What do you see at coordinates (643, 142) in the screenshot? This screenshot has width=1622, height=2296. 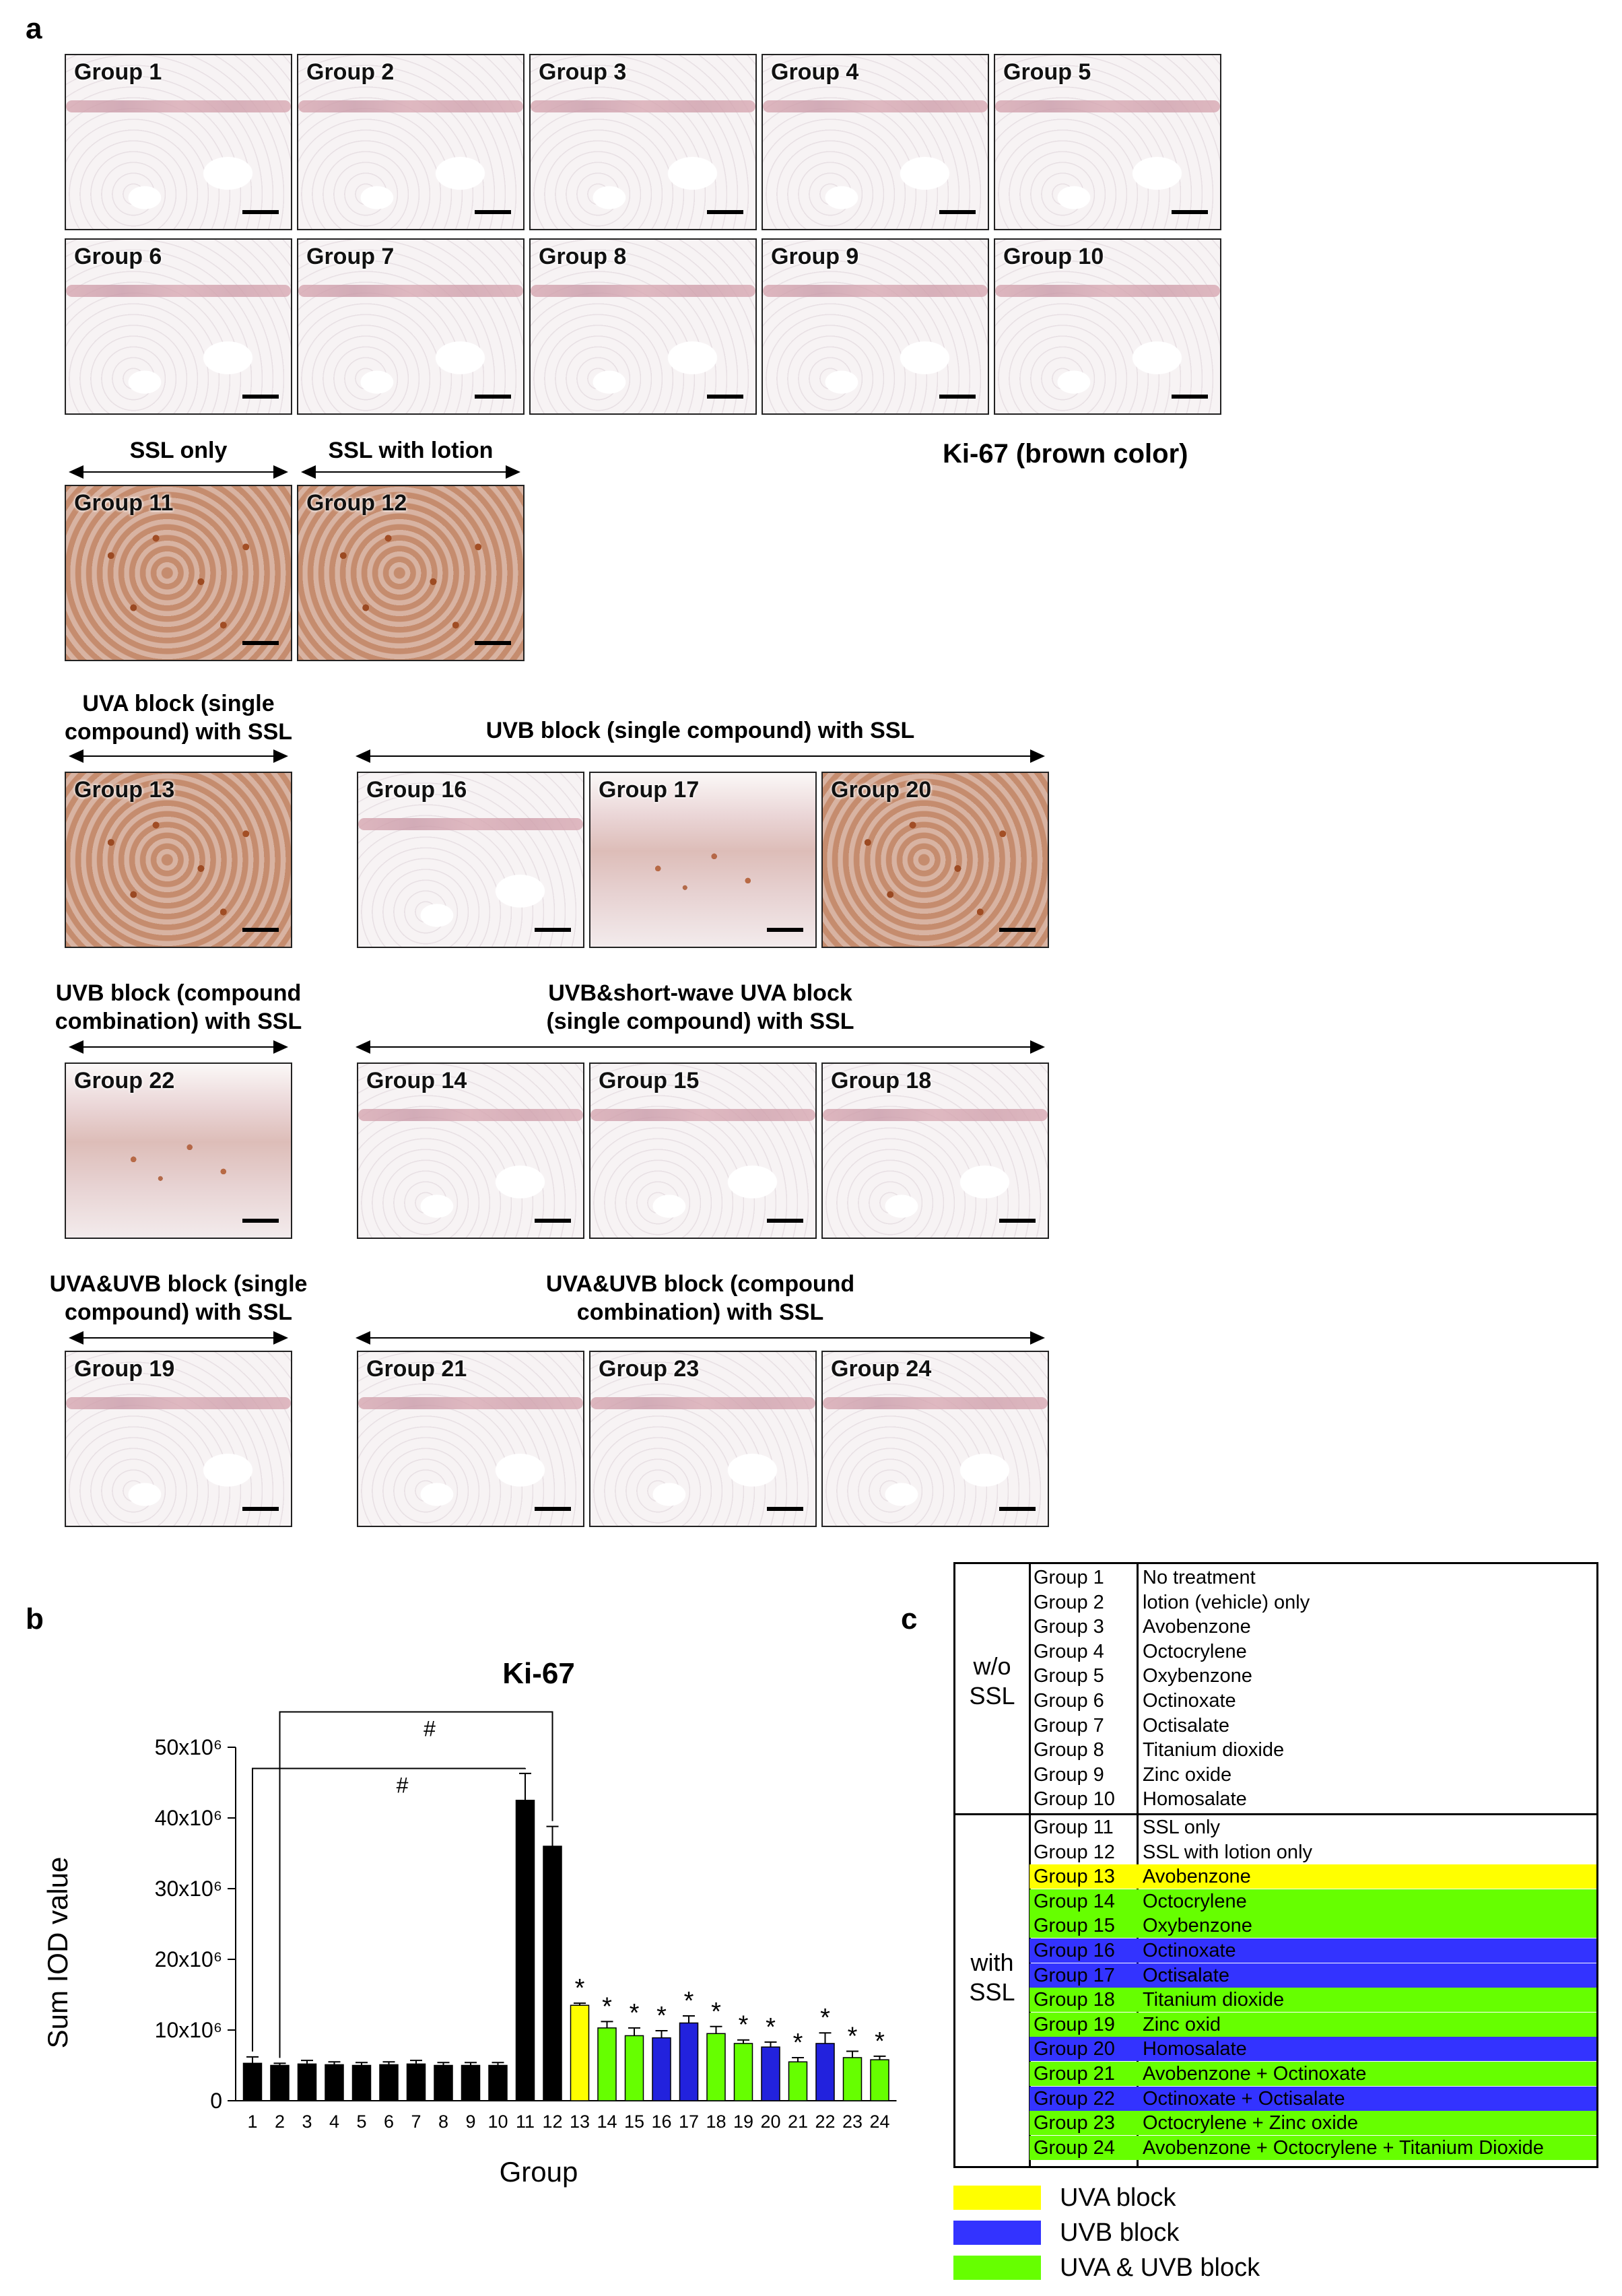 I see `histology-group-3: Group 3` at bounding box center [643, 142].